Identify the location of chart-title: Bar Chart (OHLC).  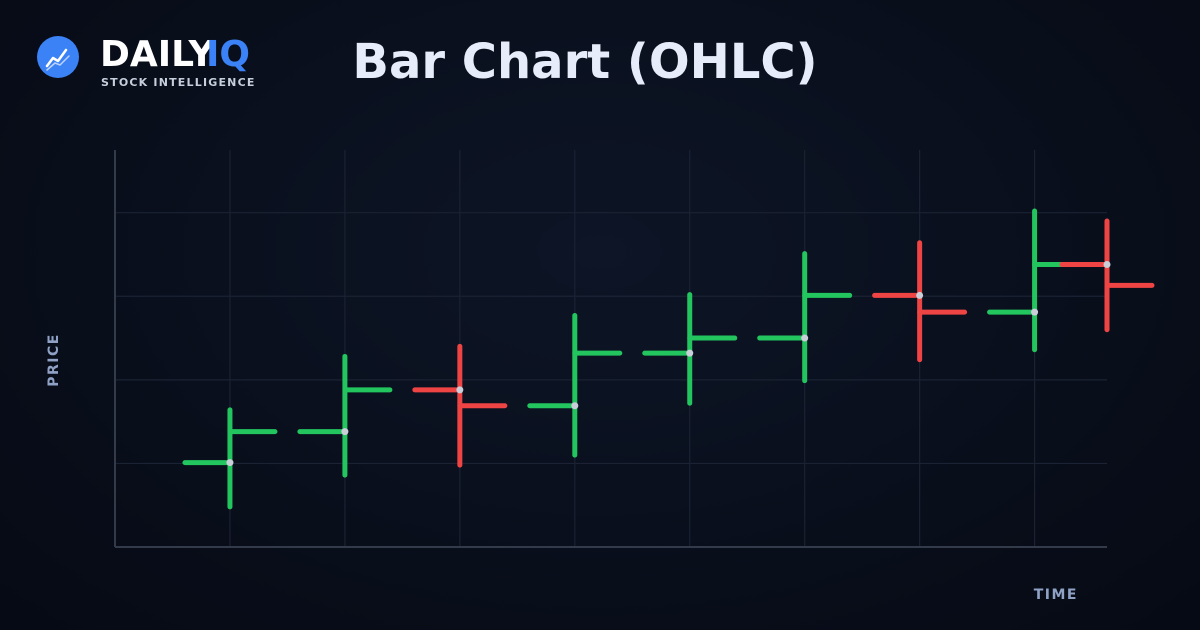
(584, 62).